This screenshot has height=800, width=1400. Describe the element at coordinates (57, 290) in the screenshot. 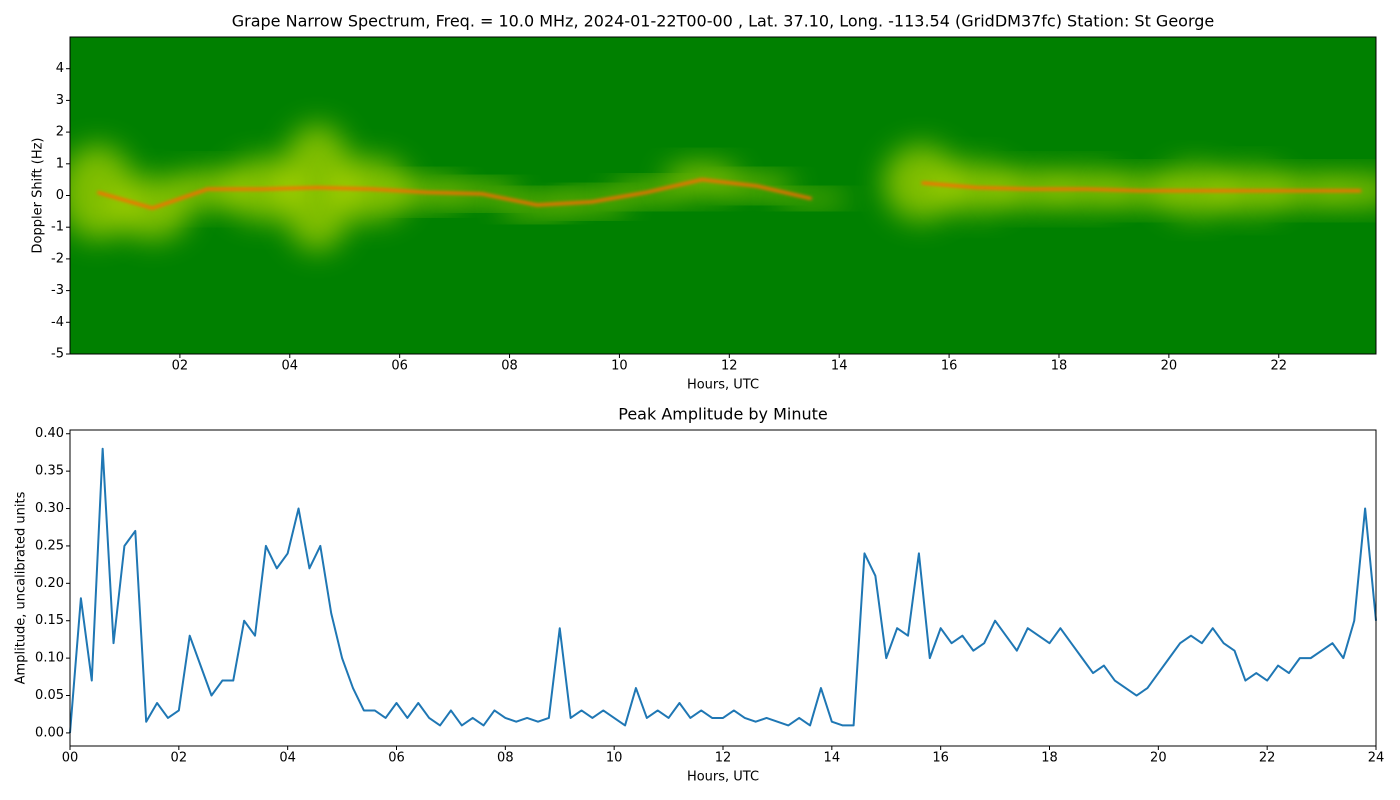

I see `y-tick-label: -3` at that location.